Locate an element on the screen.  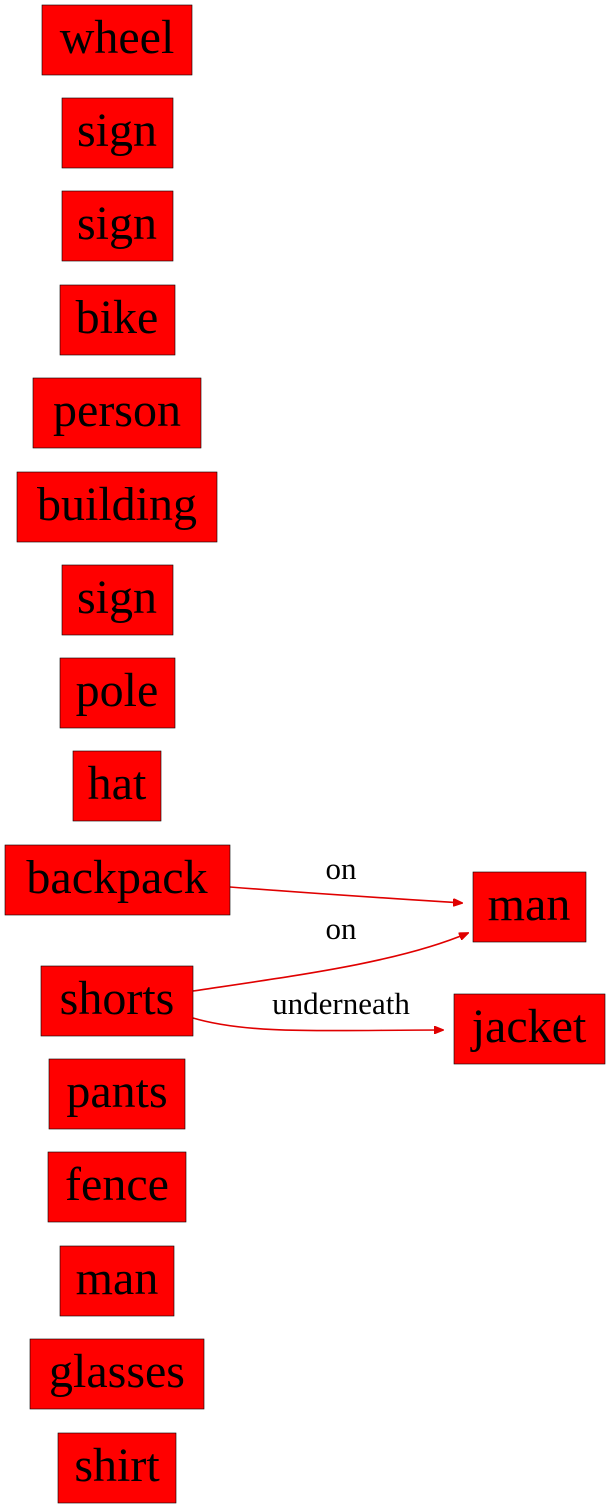
node-jacket: jacket is located at coordinates (529, 1029).